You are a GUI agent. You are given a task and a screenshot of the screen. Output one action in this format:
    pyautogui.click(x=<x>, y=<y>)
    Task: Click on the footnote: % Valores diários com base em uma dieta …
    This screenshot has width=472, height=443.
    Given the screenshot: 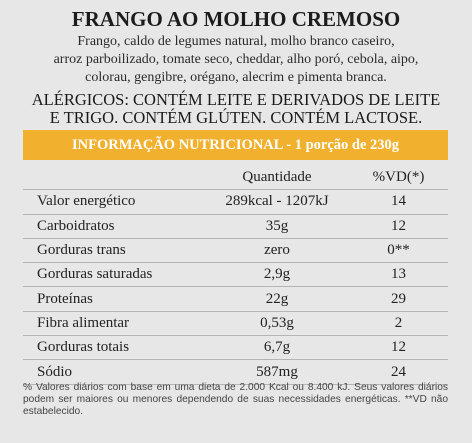 What is the action you would take?
    pyautogui.click(x=235, y=399)
    